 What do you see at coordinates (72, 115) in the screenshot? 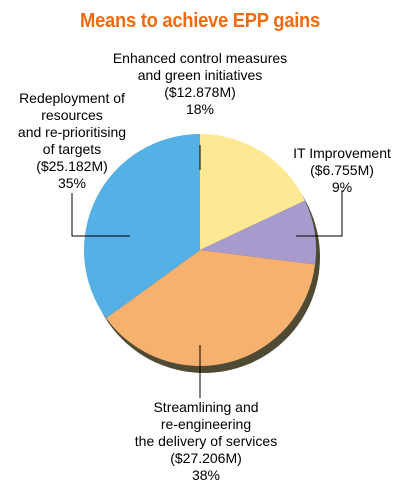
I see `slice-label-line: resources` at bounding box center [72, 115].